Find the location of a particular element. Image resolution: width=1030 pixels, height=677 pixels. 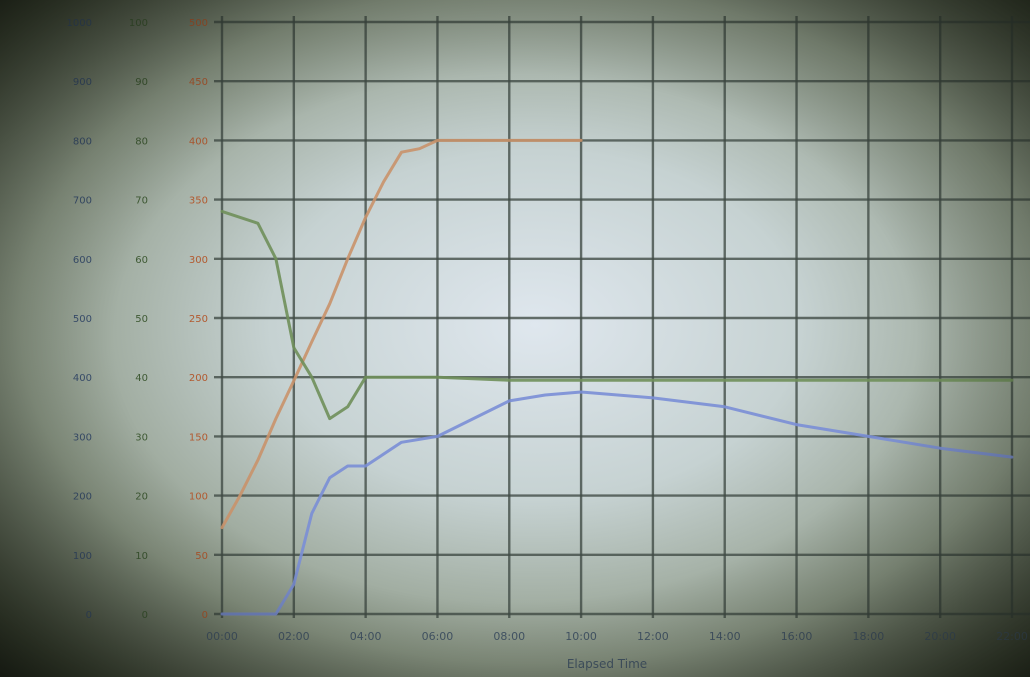

y-axis-right-tick-label: 500 is located at coordinates (198, 23).